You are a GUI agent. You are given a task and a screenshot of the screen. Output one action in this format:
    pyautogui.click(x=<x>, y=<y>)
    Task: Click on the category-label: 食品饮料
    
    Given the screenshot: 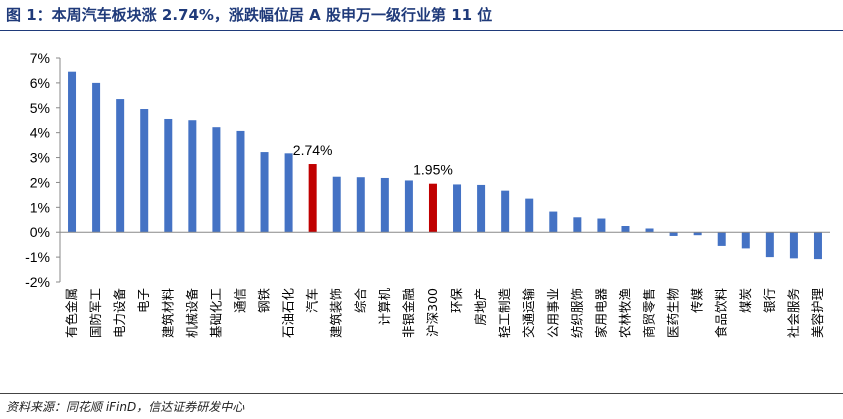 What is the action you would take?
    pyautogui.click(x=721, y=313)
    